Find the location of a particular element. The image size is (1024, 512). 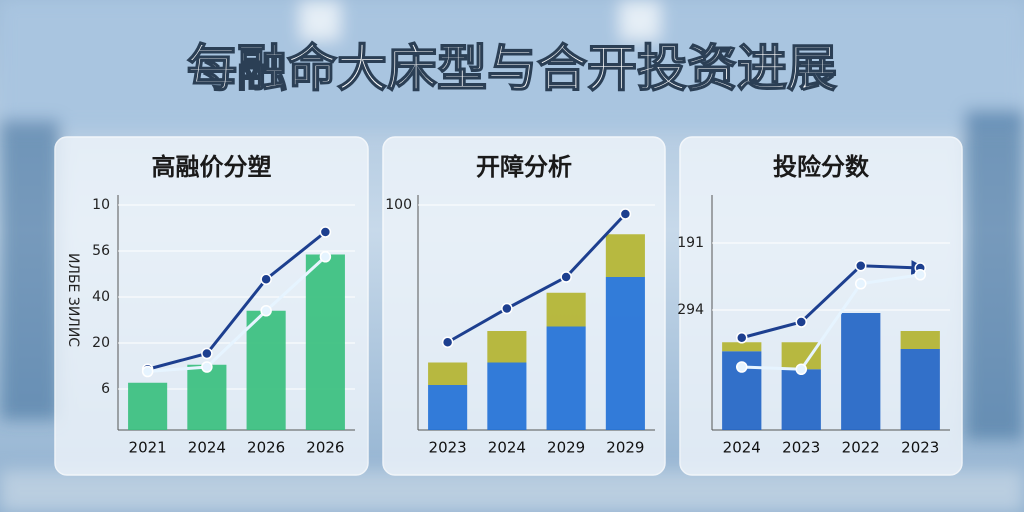

y-axis-label: 294 is located at coordinates (690, 310).